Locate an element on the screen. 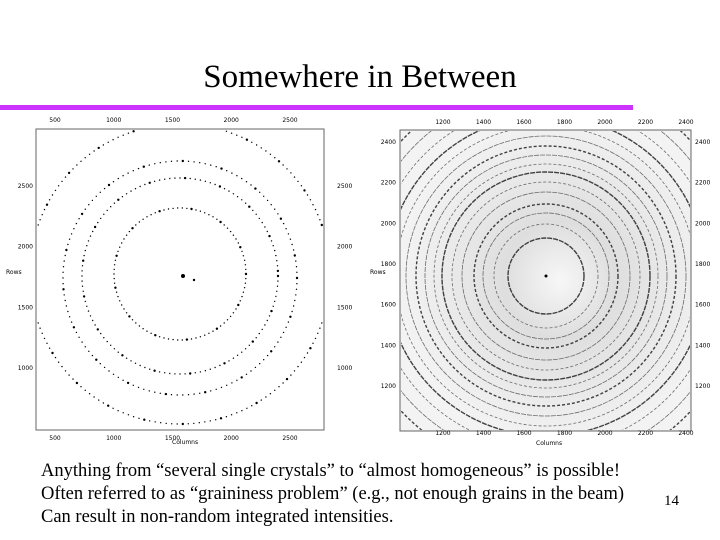 The height and width of the screenshot is (540, 720). diffraction-ring is located at coordinates (546, 276).